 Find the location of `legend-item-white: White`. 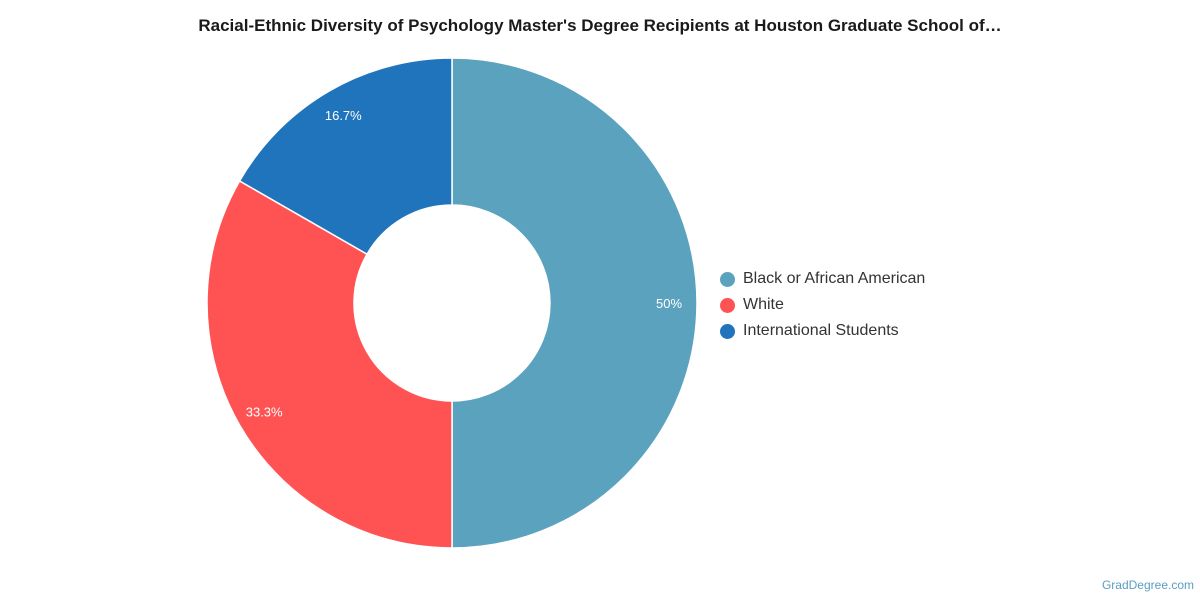

legend-item-white: White is located at coordinates (822, 305).